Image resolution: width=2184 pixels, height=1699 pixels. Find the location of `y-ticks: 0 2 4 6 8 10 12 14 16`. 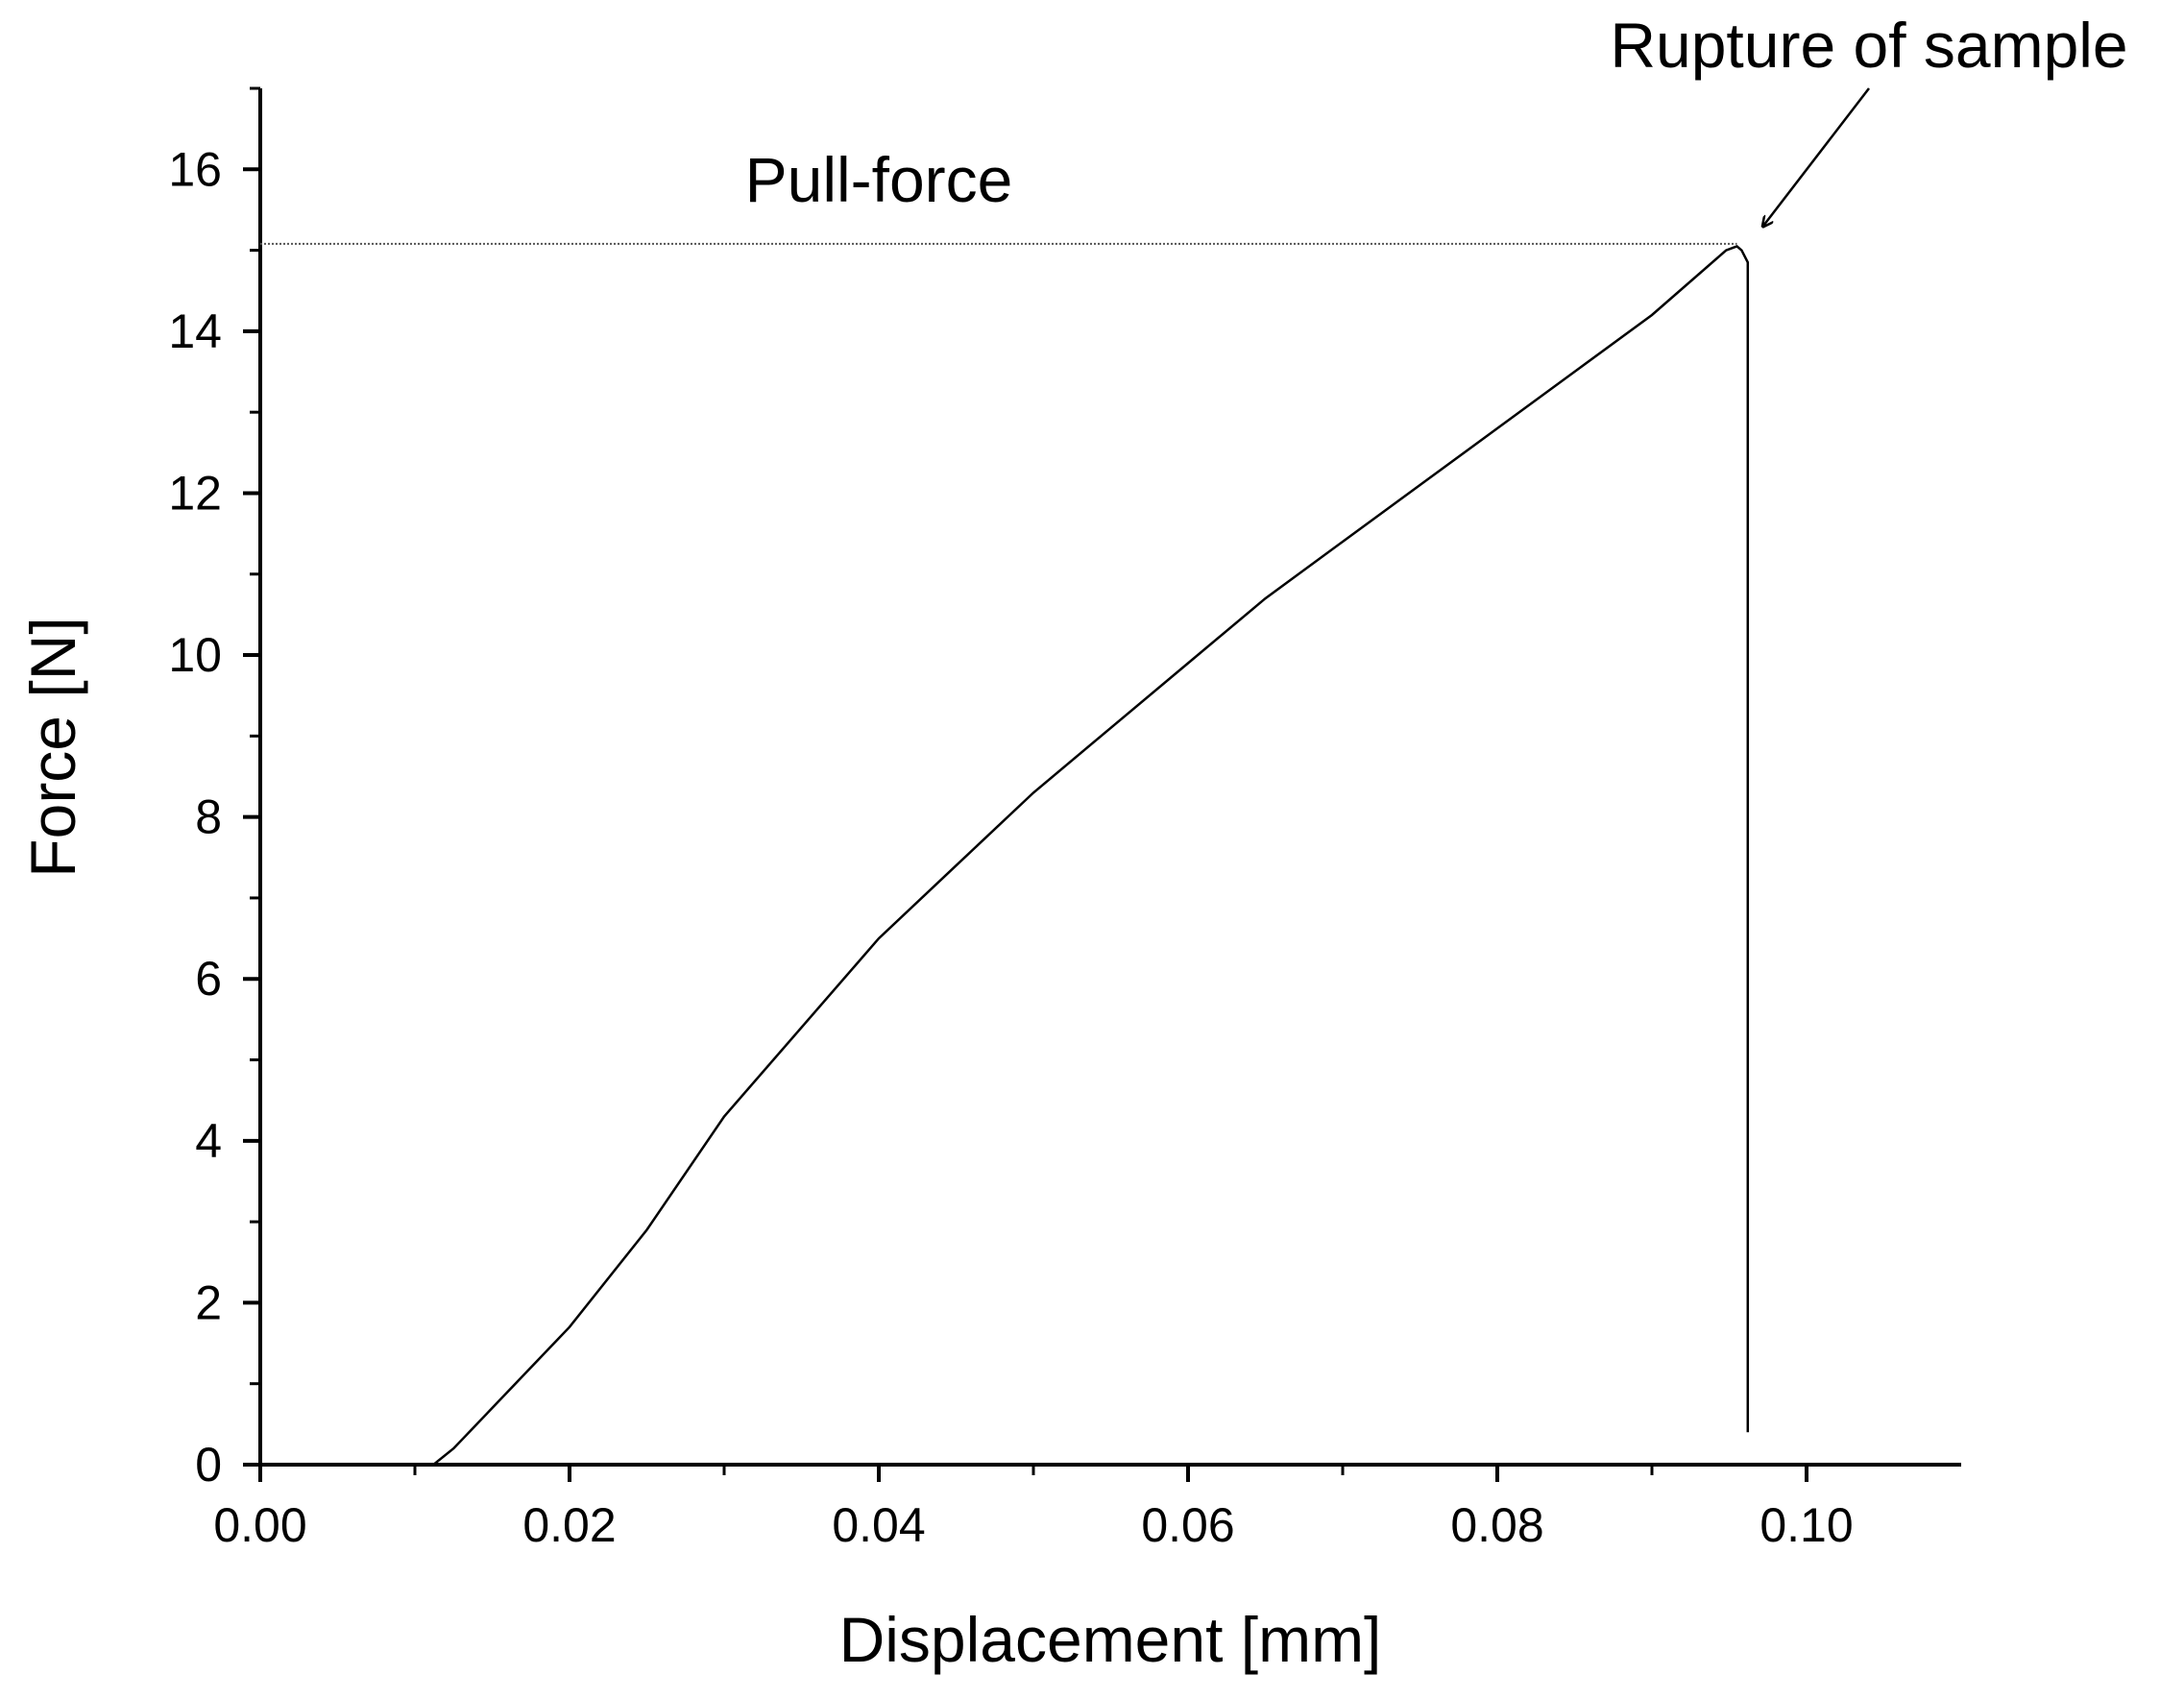

y-ticks: 0 2 4 6 8 10 12 14 16 is located at coordinates (214, 789).